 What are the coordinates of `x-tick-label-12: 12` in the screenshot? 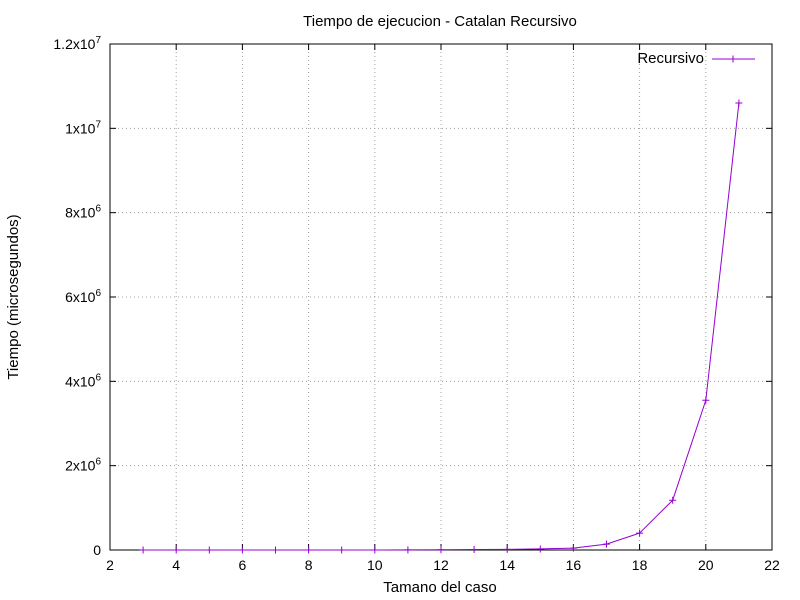 It's located at (441, 565).